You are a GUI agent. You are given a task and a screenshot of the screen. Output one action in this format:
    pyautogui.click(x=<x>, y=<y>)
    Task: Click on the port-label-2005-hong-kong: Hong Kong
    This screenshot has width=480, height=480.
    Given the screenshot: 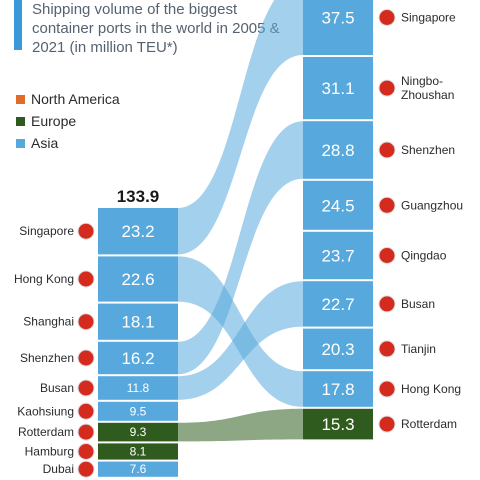 What is the action you would take?
    pyautogui.click(x=44, y=279)
    